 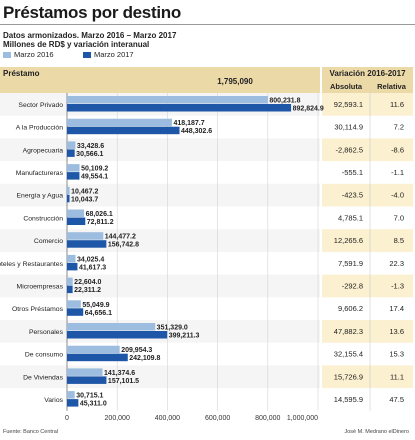 I want to click on data-label-2016: 34,025.4, so click(x=90, y=259).